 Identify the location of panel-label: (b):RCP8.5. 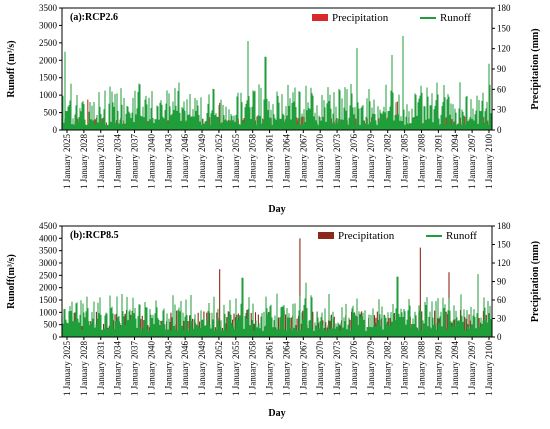
(94, 235).